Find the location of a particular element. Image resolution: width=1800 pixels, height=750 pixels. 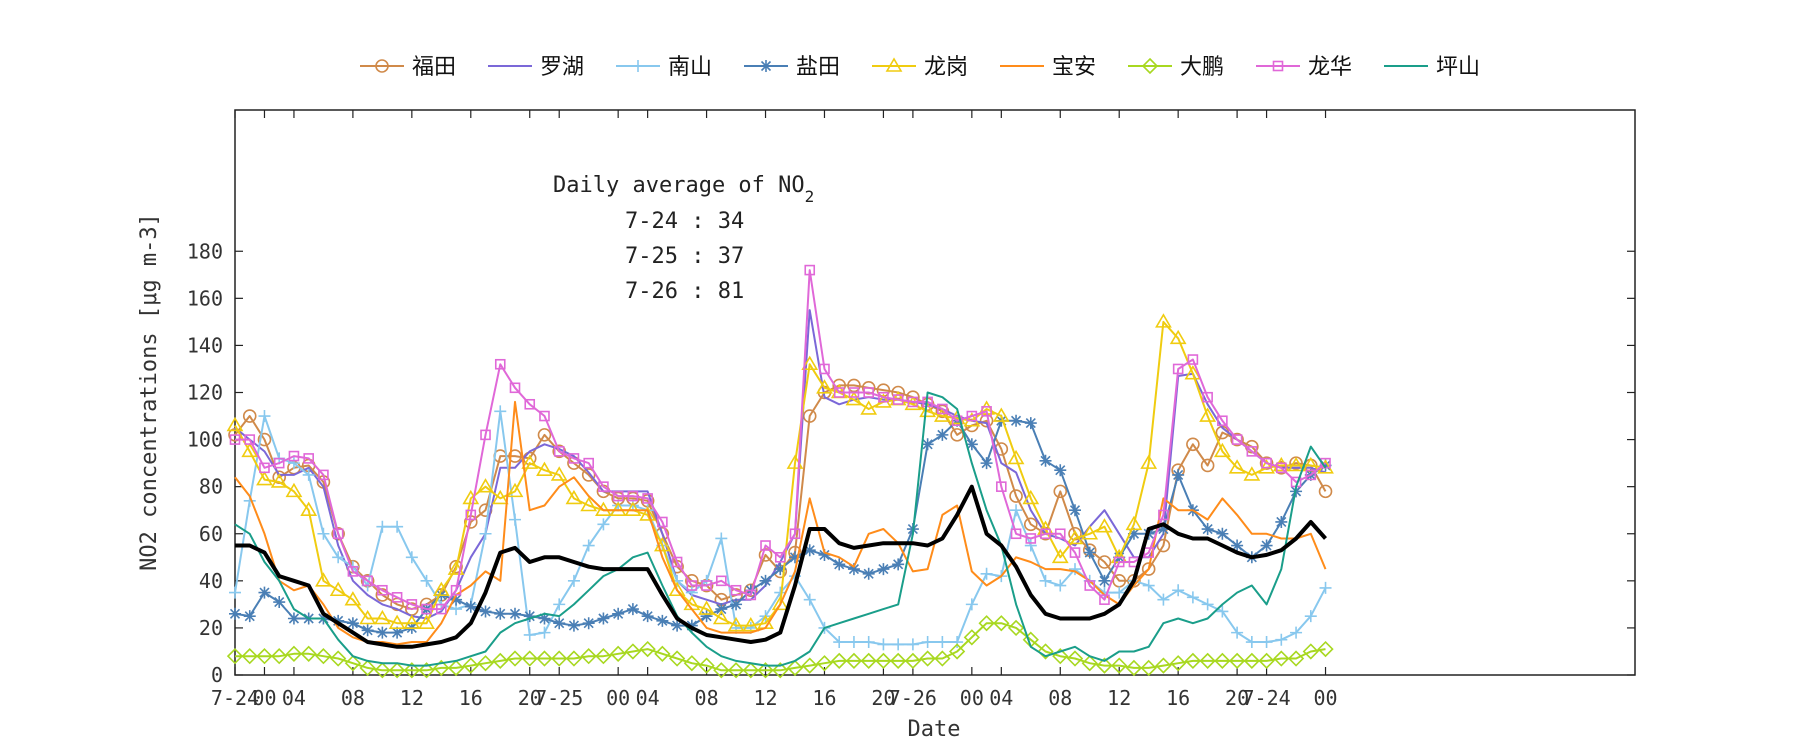

x-tick-label: 04 is located at coordinates (648, 698).